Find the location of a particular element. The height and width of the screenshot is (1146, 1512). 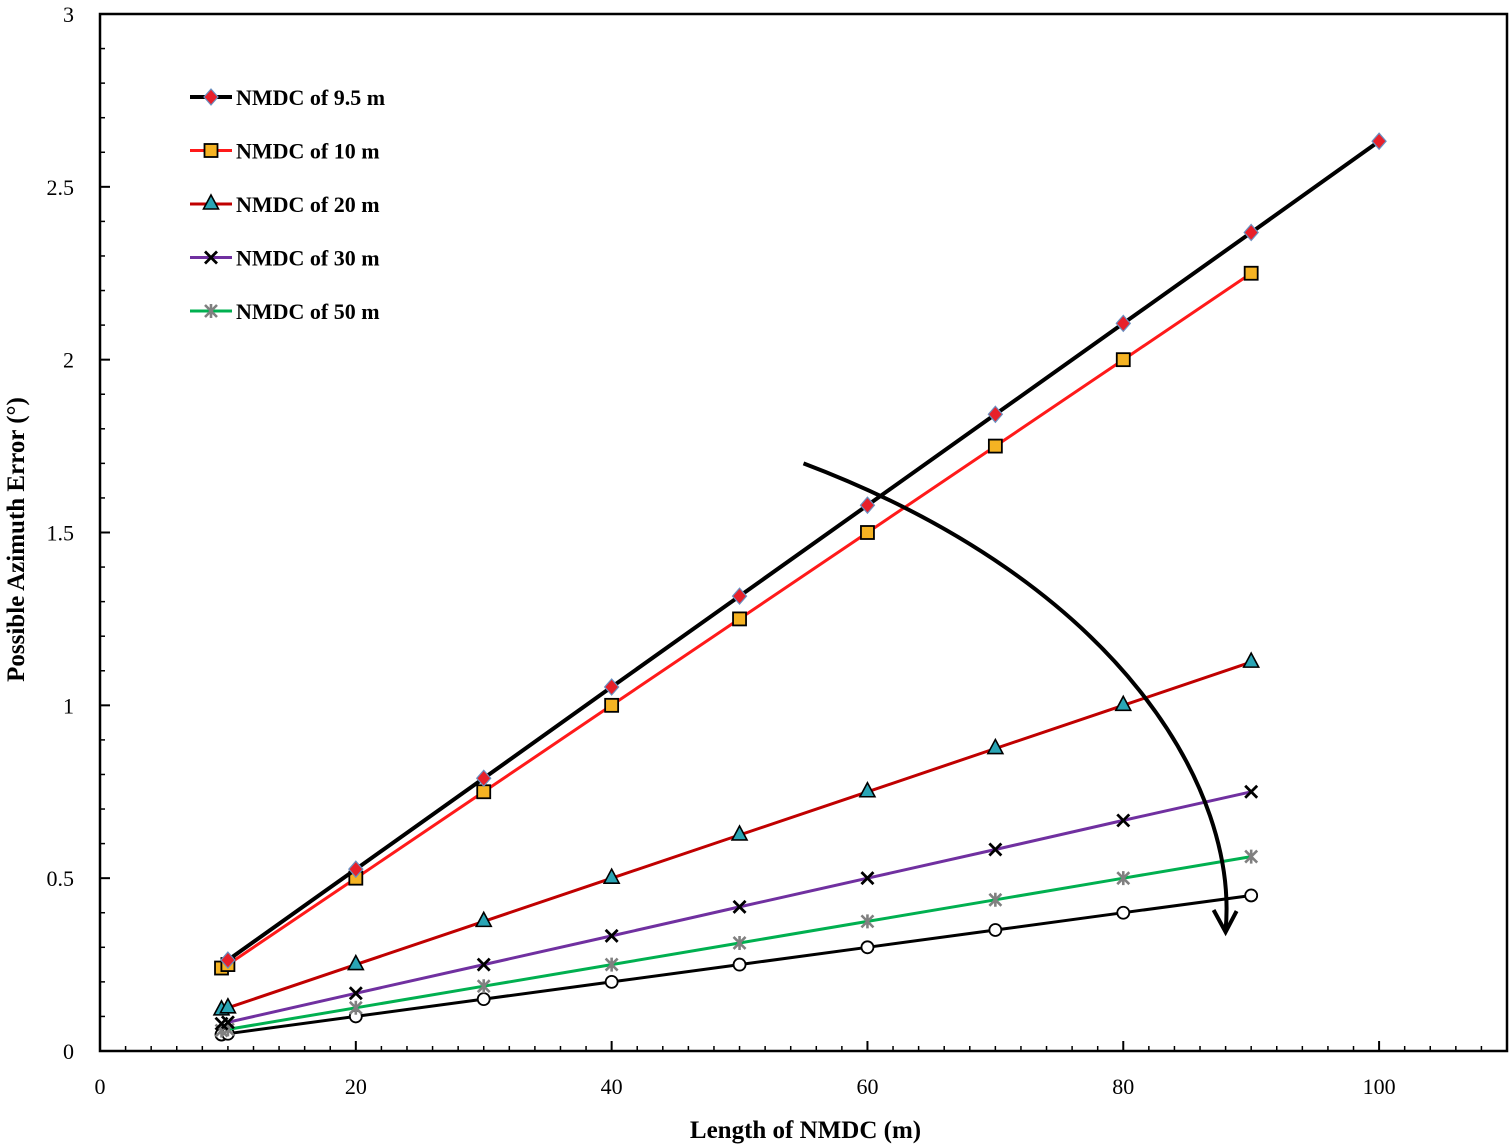

legend-item: NMDC of 10 m is located at coordinates (285, 151).